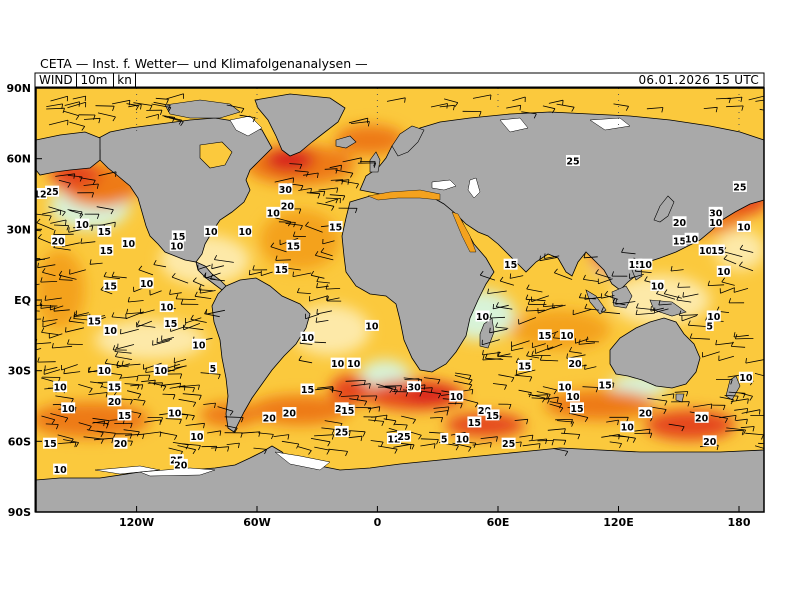  Describe the element at coordinates (19, 512) in the screenshot. I see `lat-label-90s: 90S` at that location.